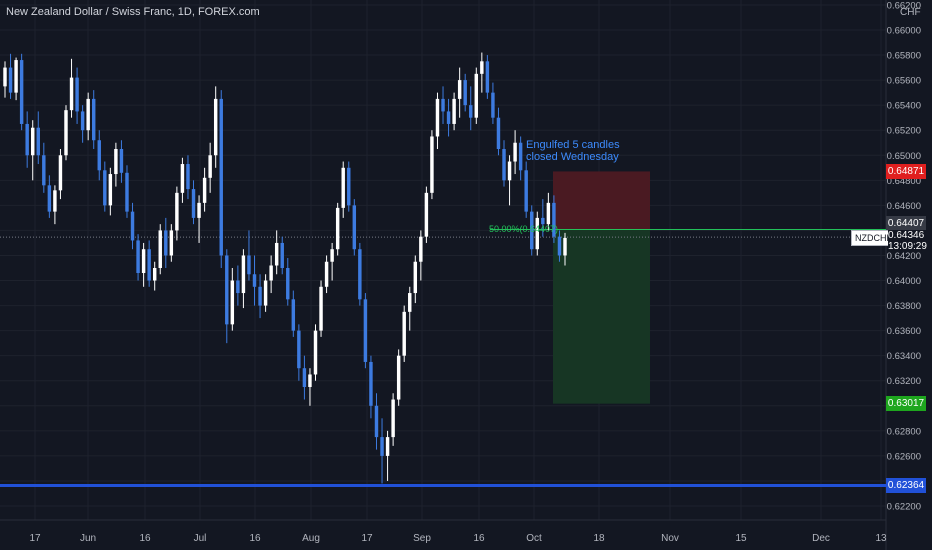  Describe the element at coordinates (904, 431) in the screenshot. I see `price-axis-label: 0.62800` at that location.